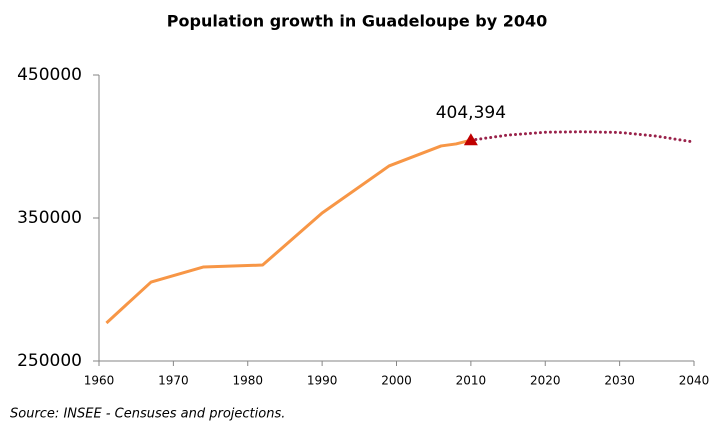 The width and height of the screenshot is (714, 426). What do you see at coordinates (471, 113) in the screenshot?
I see `annotation-label: 404,394` at bounding box center [471, 113].